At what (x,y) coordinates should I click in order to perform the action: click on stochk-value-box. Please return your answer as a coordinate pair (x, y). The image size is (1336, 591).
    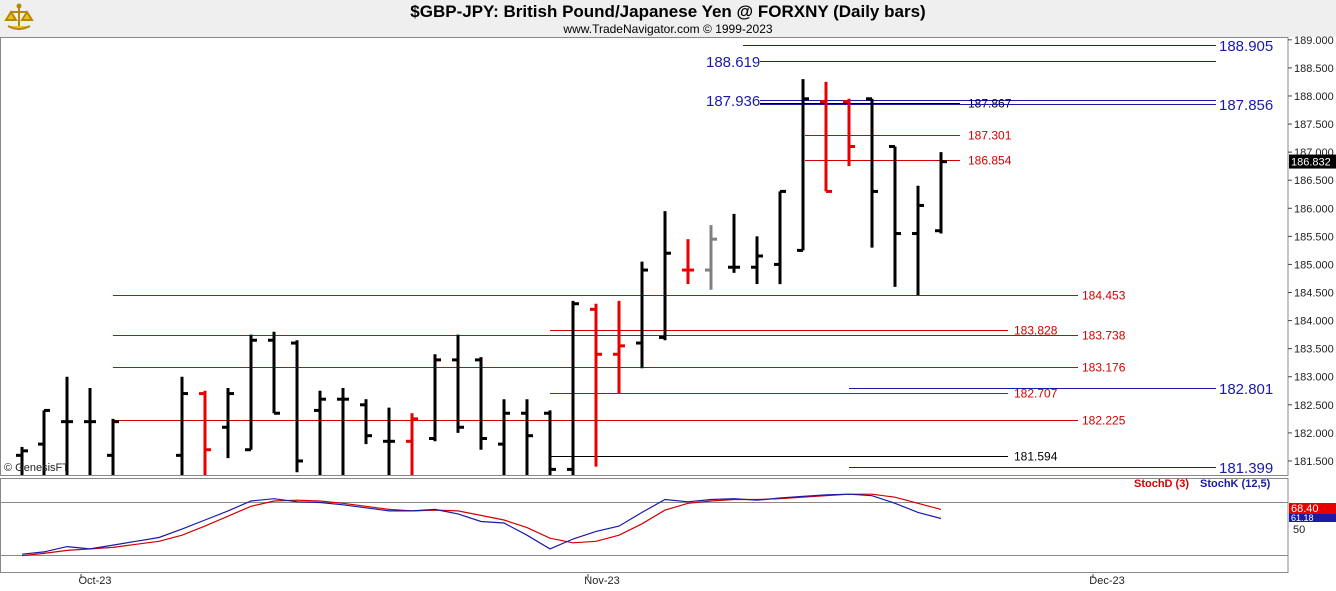
    Looking at the image, I should click on (1312, 518).